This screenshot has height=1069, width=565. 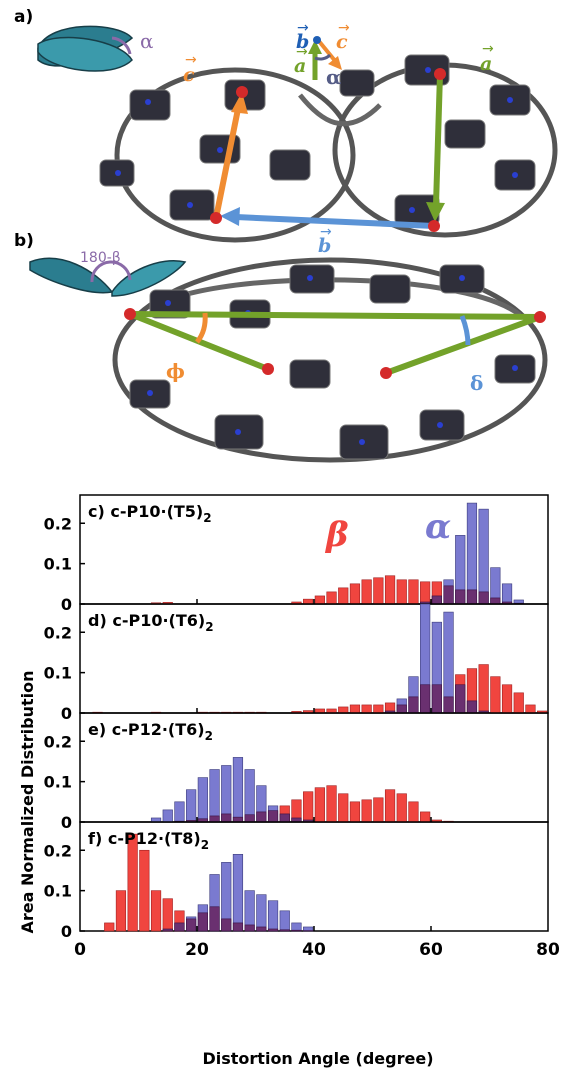 What do you see at coordinates (146, 729) in the screenshot?
I see `panel-title-text: e) c-P12·(T6)` at bounding box center [146, 729].